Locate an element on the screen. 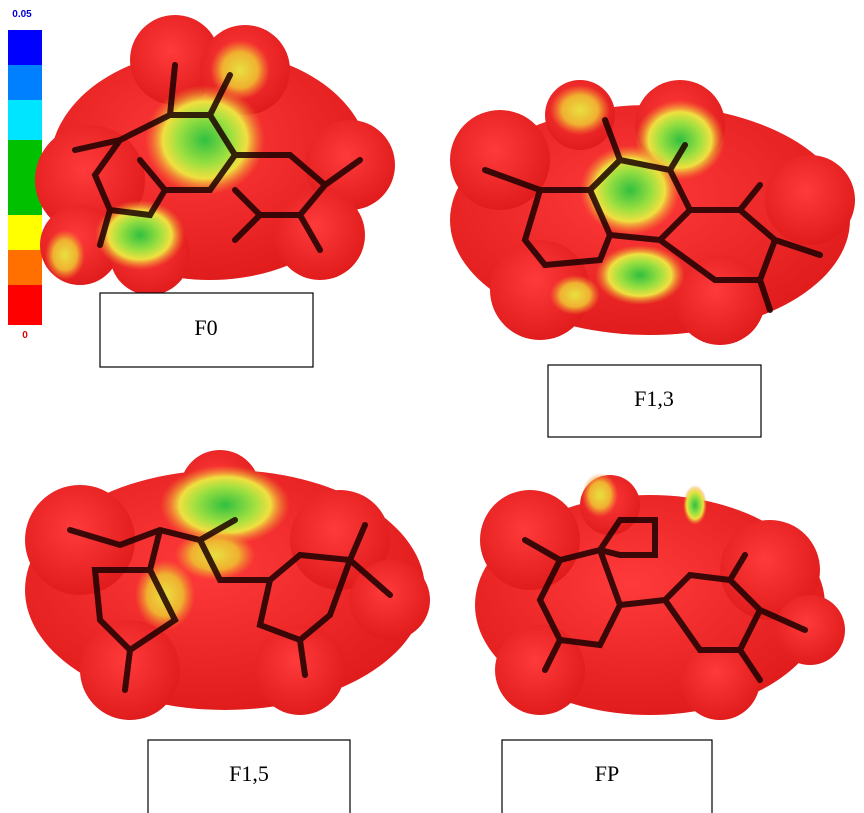 This screenshot has width=864, height=813. scale-max-label: 0.05 is located at coordinates (22, 14).